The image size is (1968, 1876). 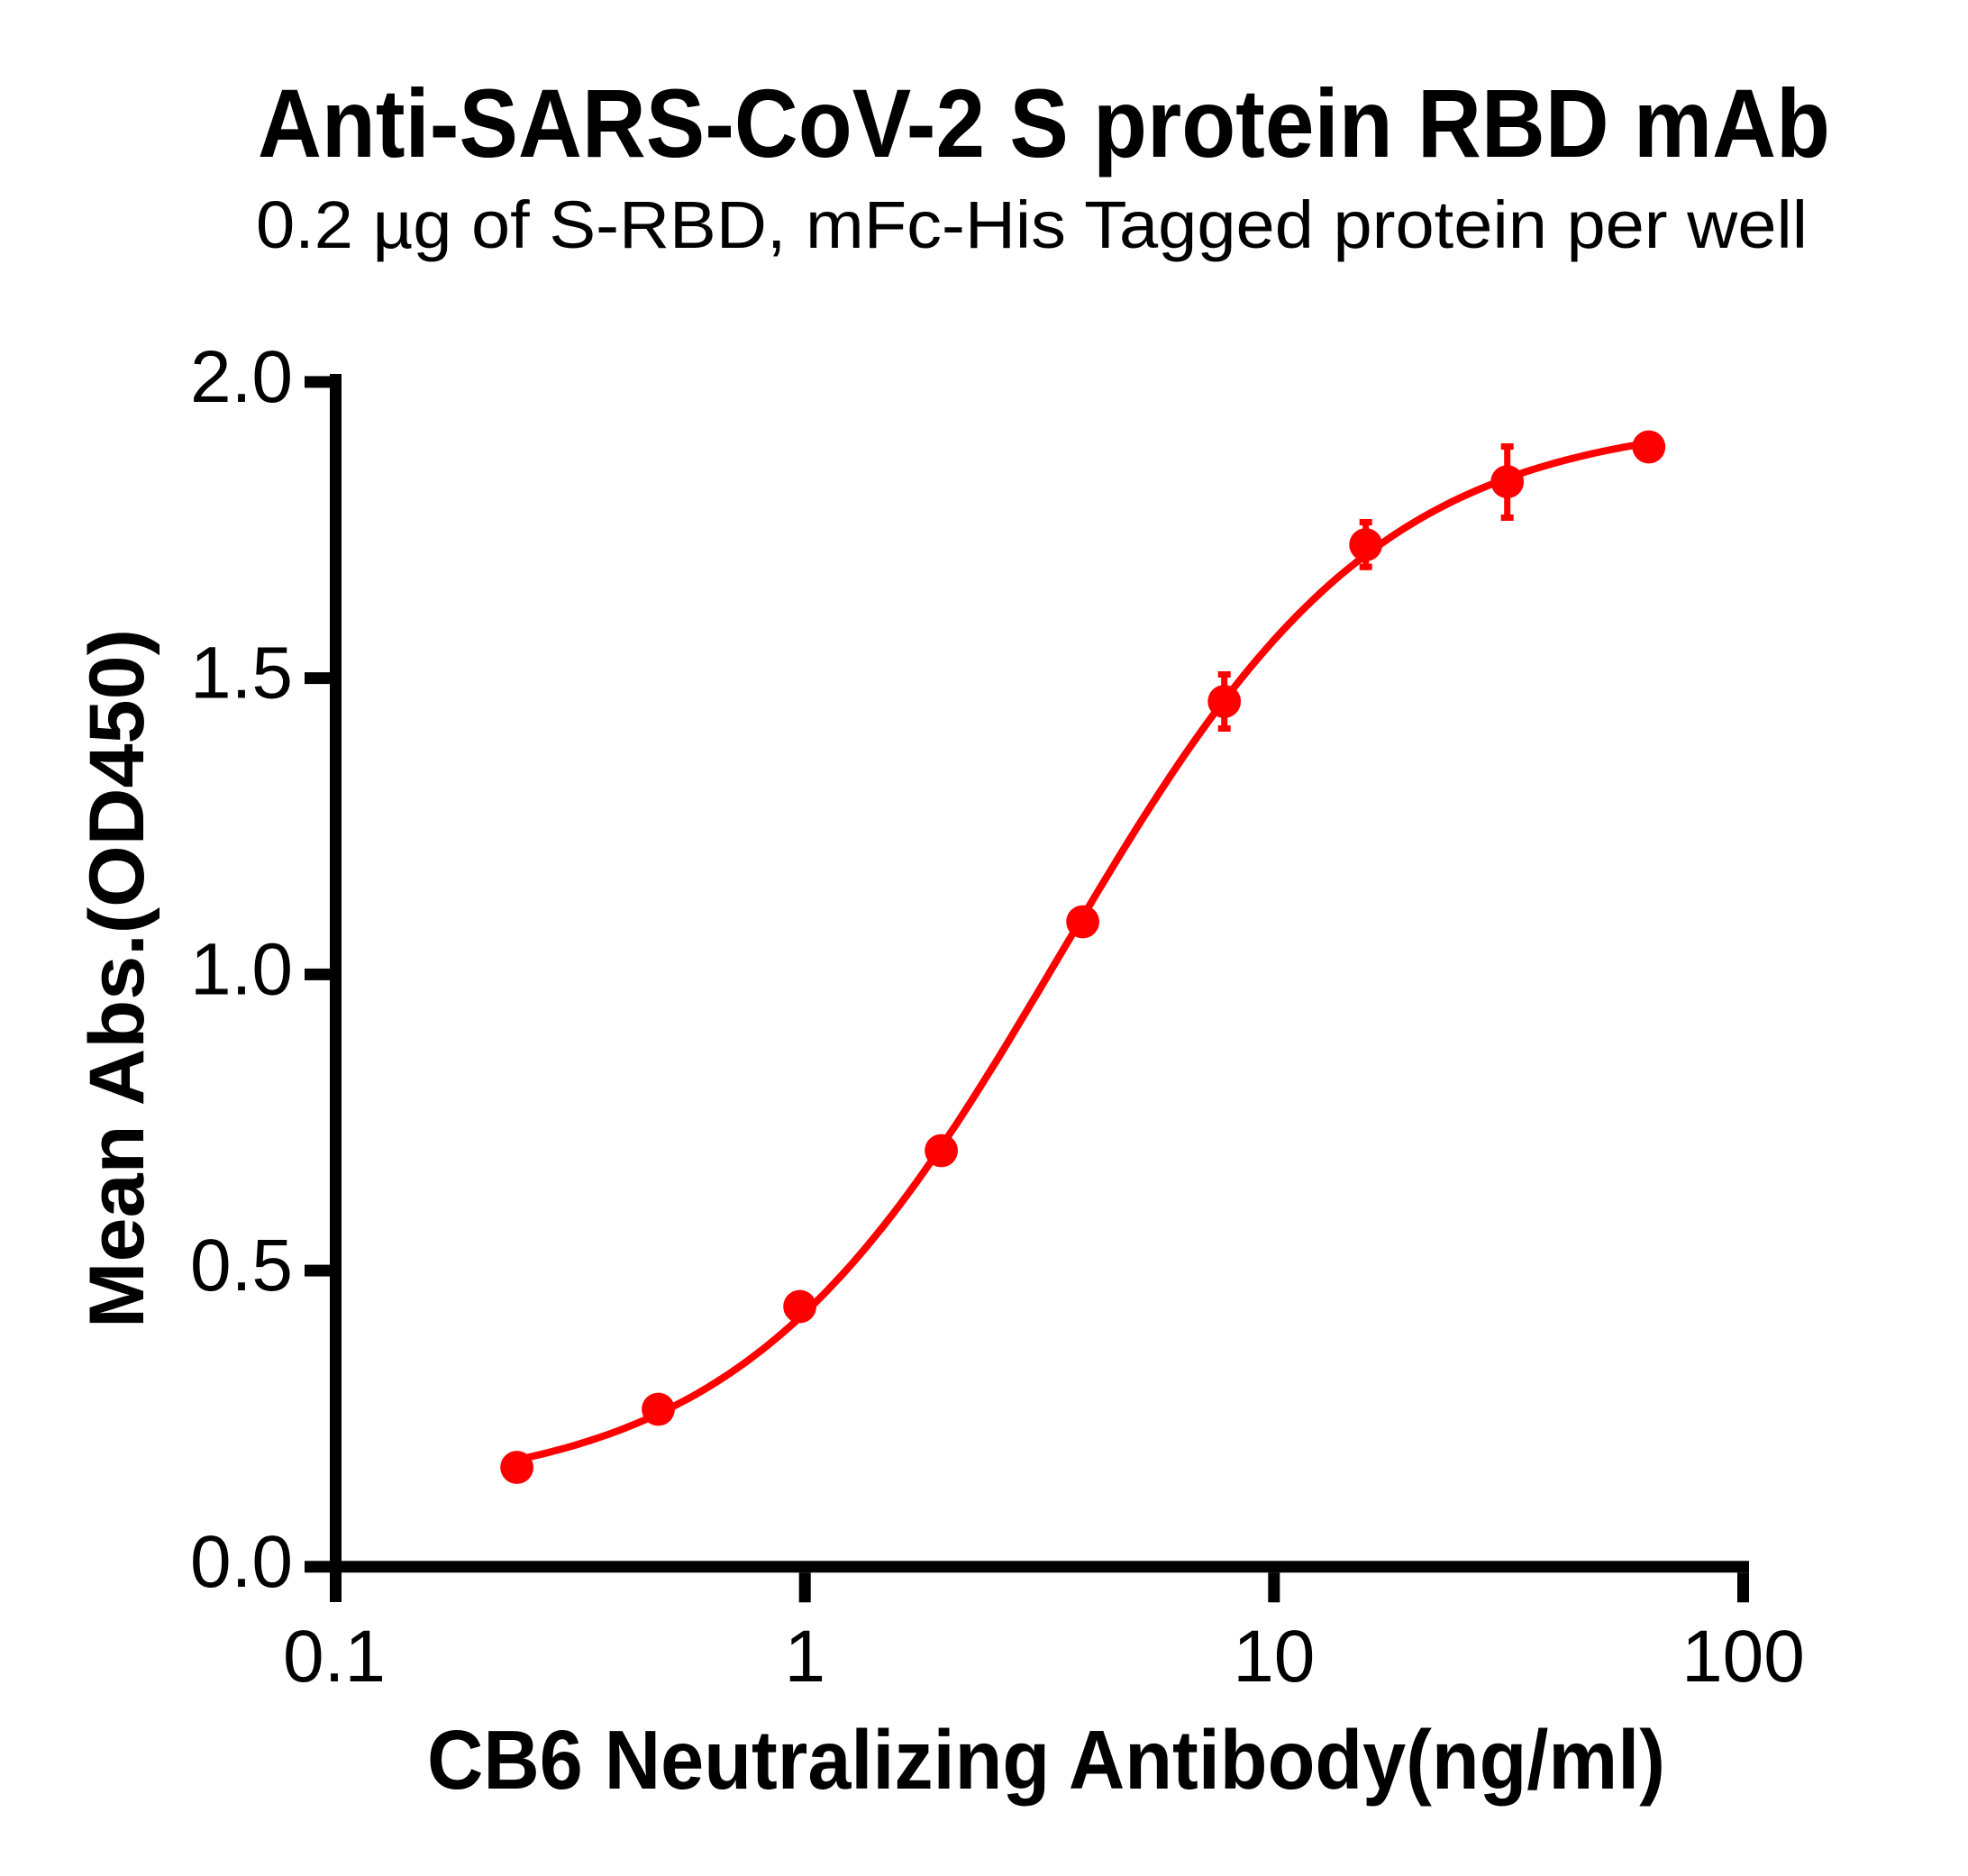 What do you see at coordinates (242, 969) in the screenshot?
I see `svg-text: 1.0` at bounding box center [242, 969].